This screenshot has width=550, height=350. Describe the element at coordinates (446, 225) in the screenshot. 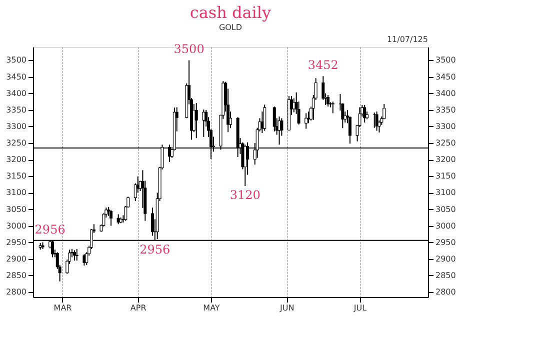

I see `y2-tick-label: 3000` at that location.